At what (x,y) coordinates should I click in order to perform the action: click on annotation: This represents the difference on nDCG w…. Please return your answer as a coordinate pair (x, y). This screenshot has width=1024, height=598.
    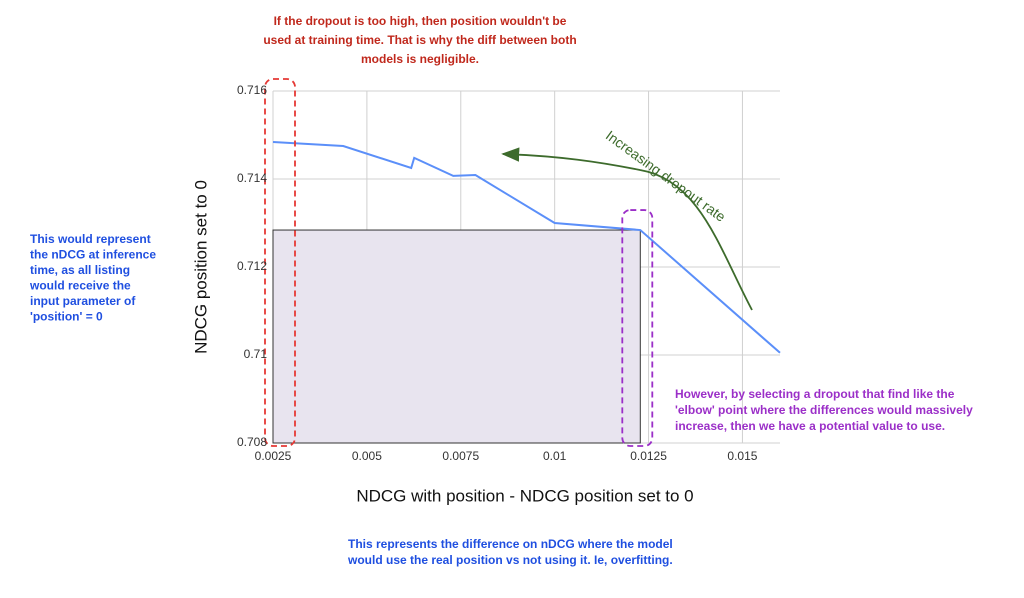
    Looking at the image, I should click on (510, 544).